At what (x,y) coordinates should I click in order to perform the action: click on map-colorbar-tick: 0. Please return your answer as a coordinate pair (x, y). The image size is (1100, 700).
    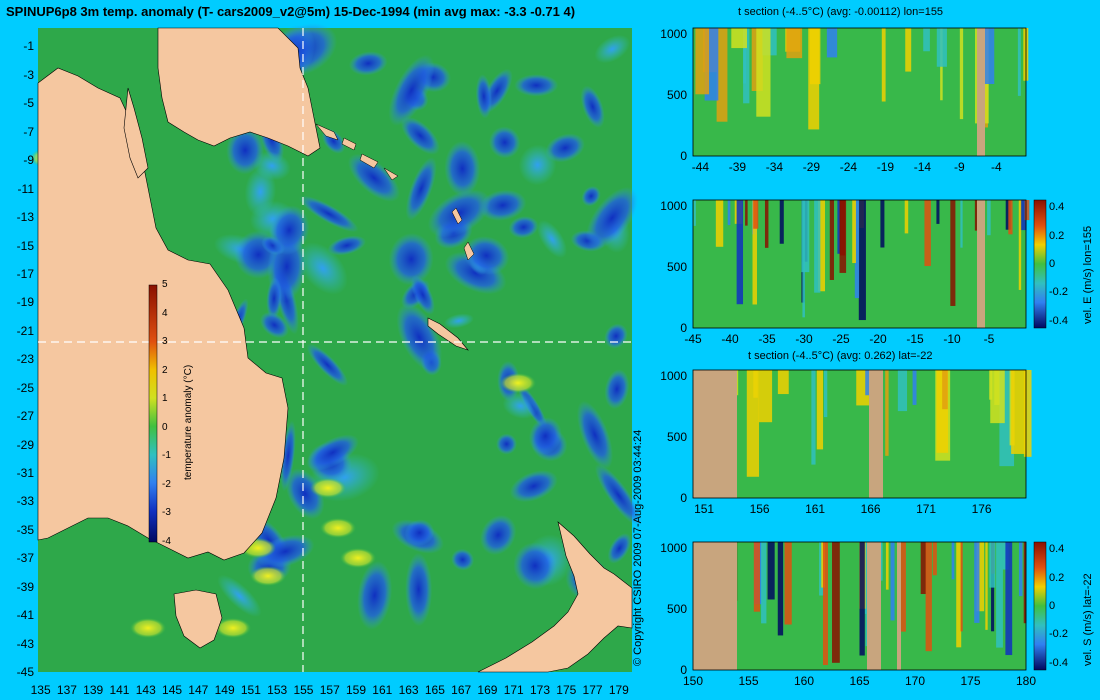
    Looking at the image, I should click on (165, 427).